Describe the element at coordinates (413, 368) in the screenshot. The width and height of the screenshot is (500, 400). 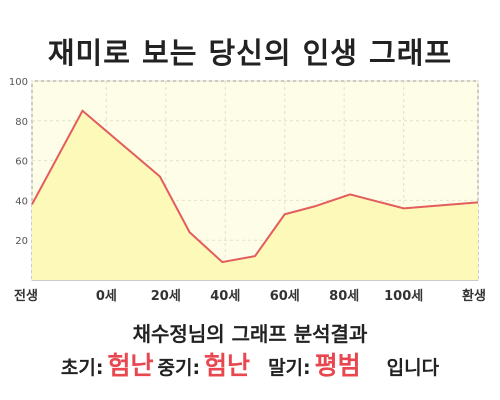
I see `suffix-text: 입니다` at that location.